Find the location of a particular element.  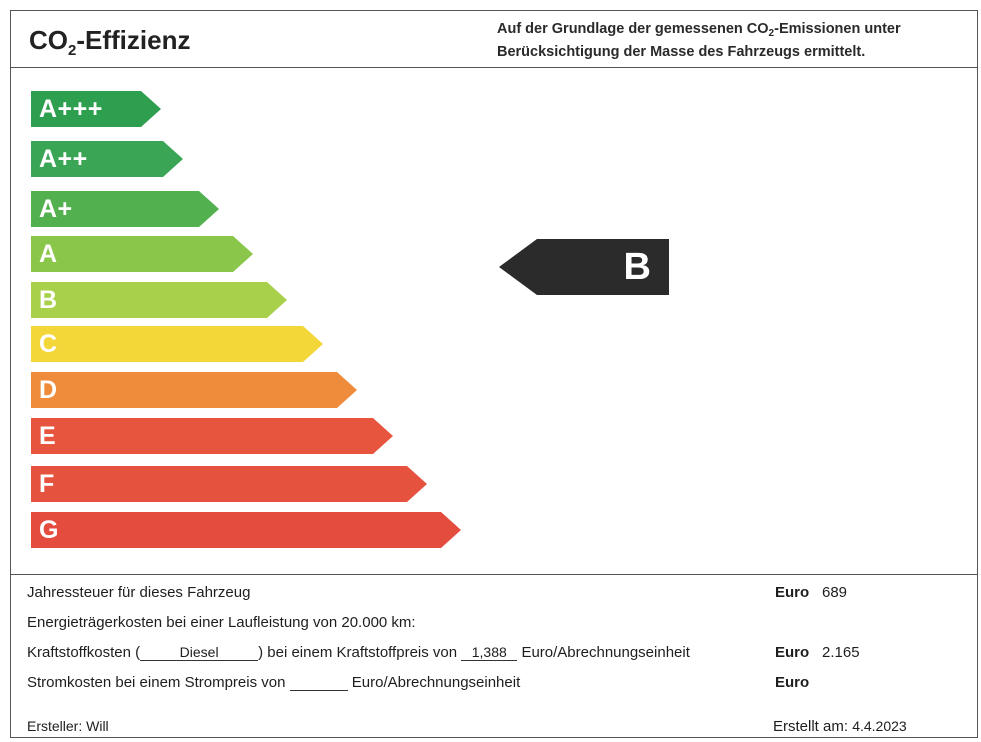

creator-label: Ersteller: Will is located at coordinates (68, 726).